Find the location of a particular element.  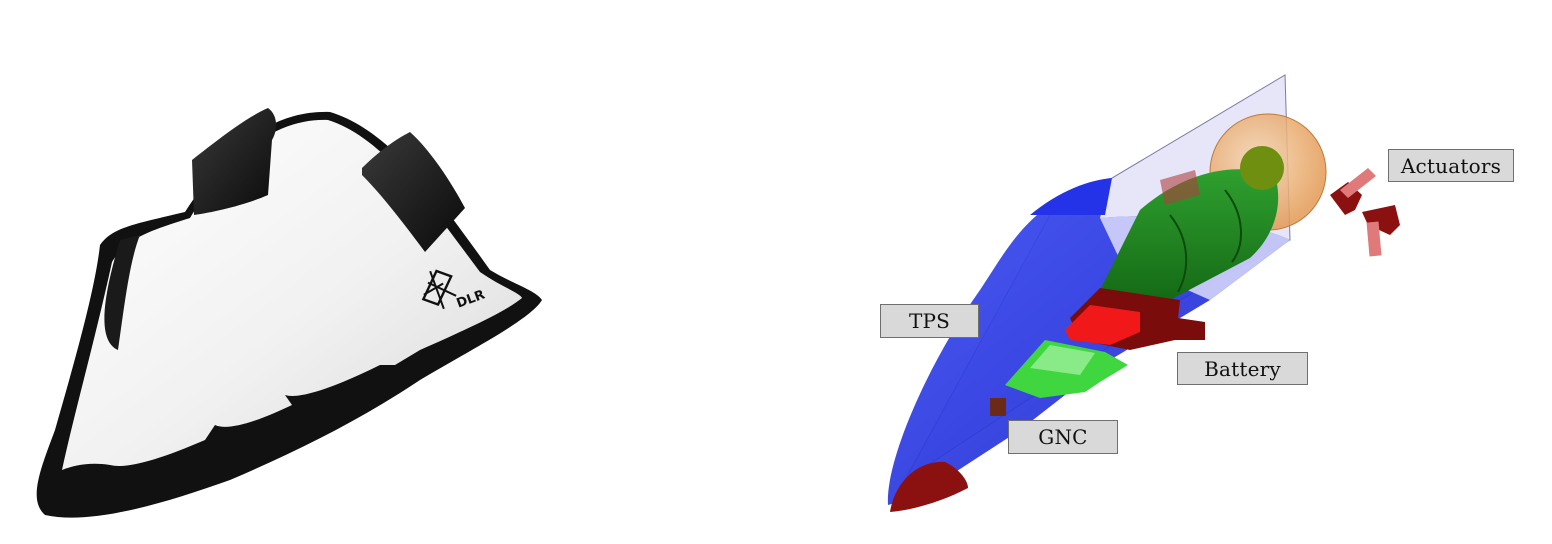

vertical-fin-left is located at coordinates (234, 161).